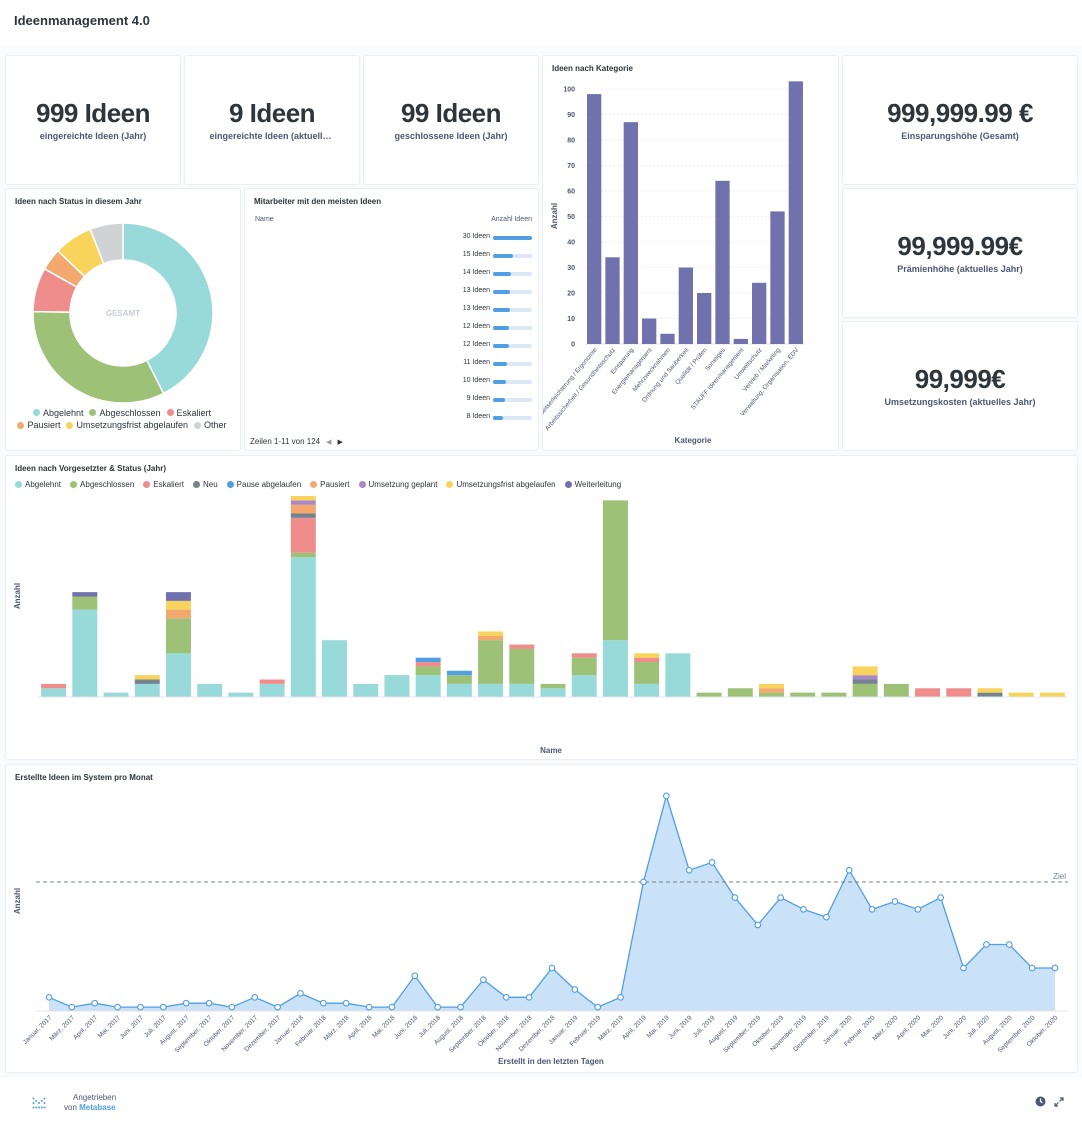 This screenshot has width=1082, height=1125. What do you see at coordinates (93, 120) in the screenshot?
I see `scalar-card-year-ideas: 999 Ideen eingereichte Ideen (Jahr)` at bounding box center [93, 120].